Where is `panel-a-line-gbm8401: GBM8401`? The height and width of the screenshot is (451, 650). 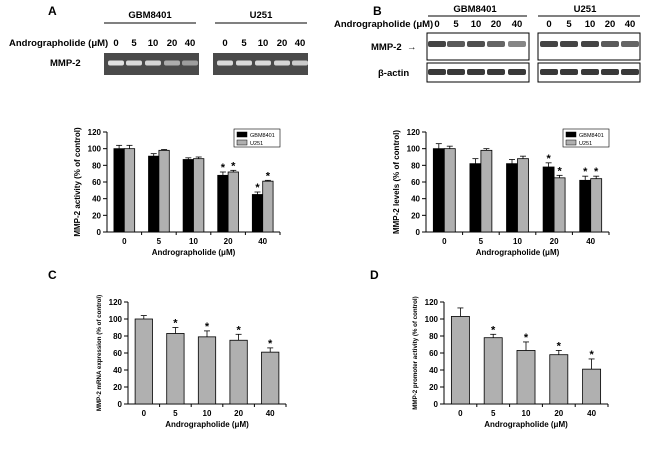 panel-a-line-gbm8401: GBM8401 is located at coordinates (150, 15).